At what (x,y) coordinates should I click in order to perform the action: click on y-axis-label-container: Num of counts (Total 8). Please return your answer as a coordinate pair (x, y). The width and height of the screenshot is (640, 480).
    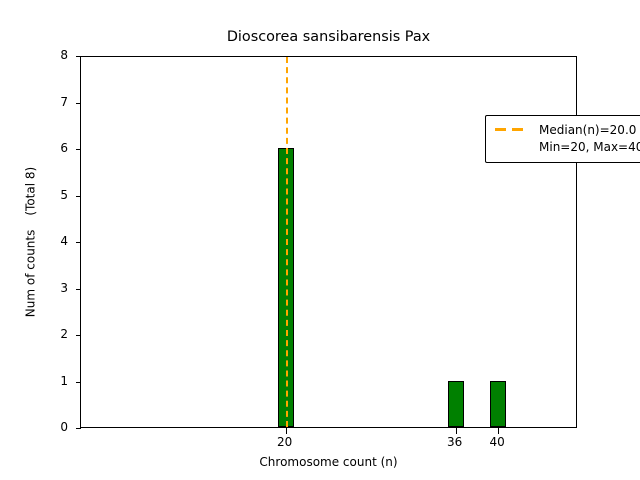
    Looking at the image, I should click on (31, 242).